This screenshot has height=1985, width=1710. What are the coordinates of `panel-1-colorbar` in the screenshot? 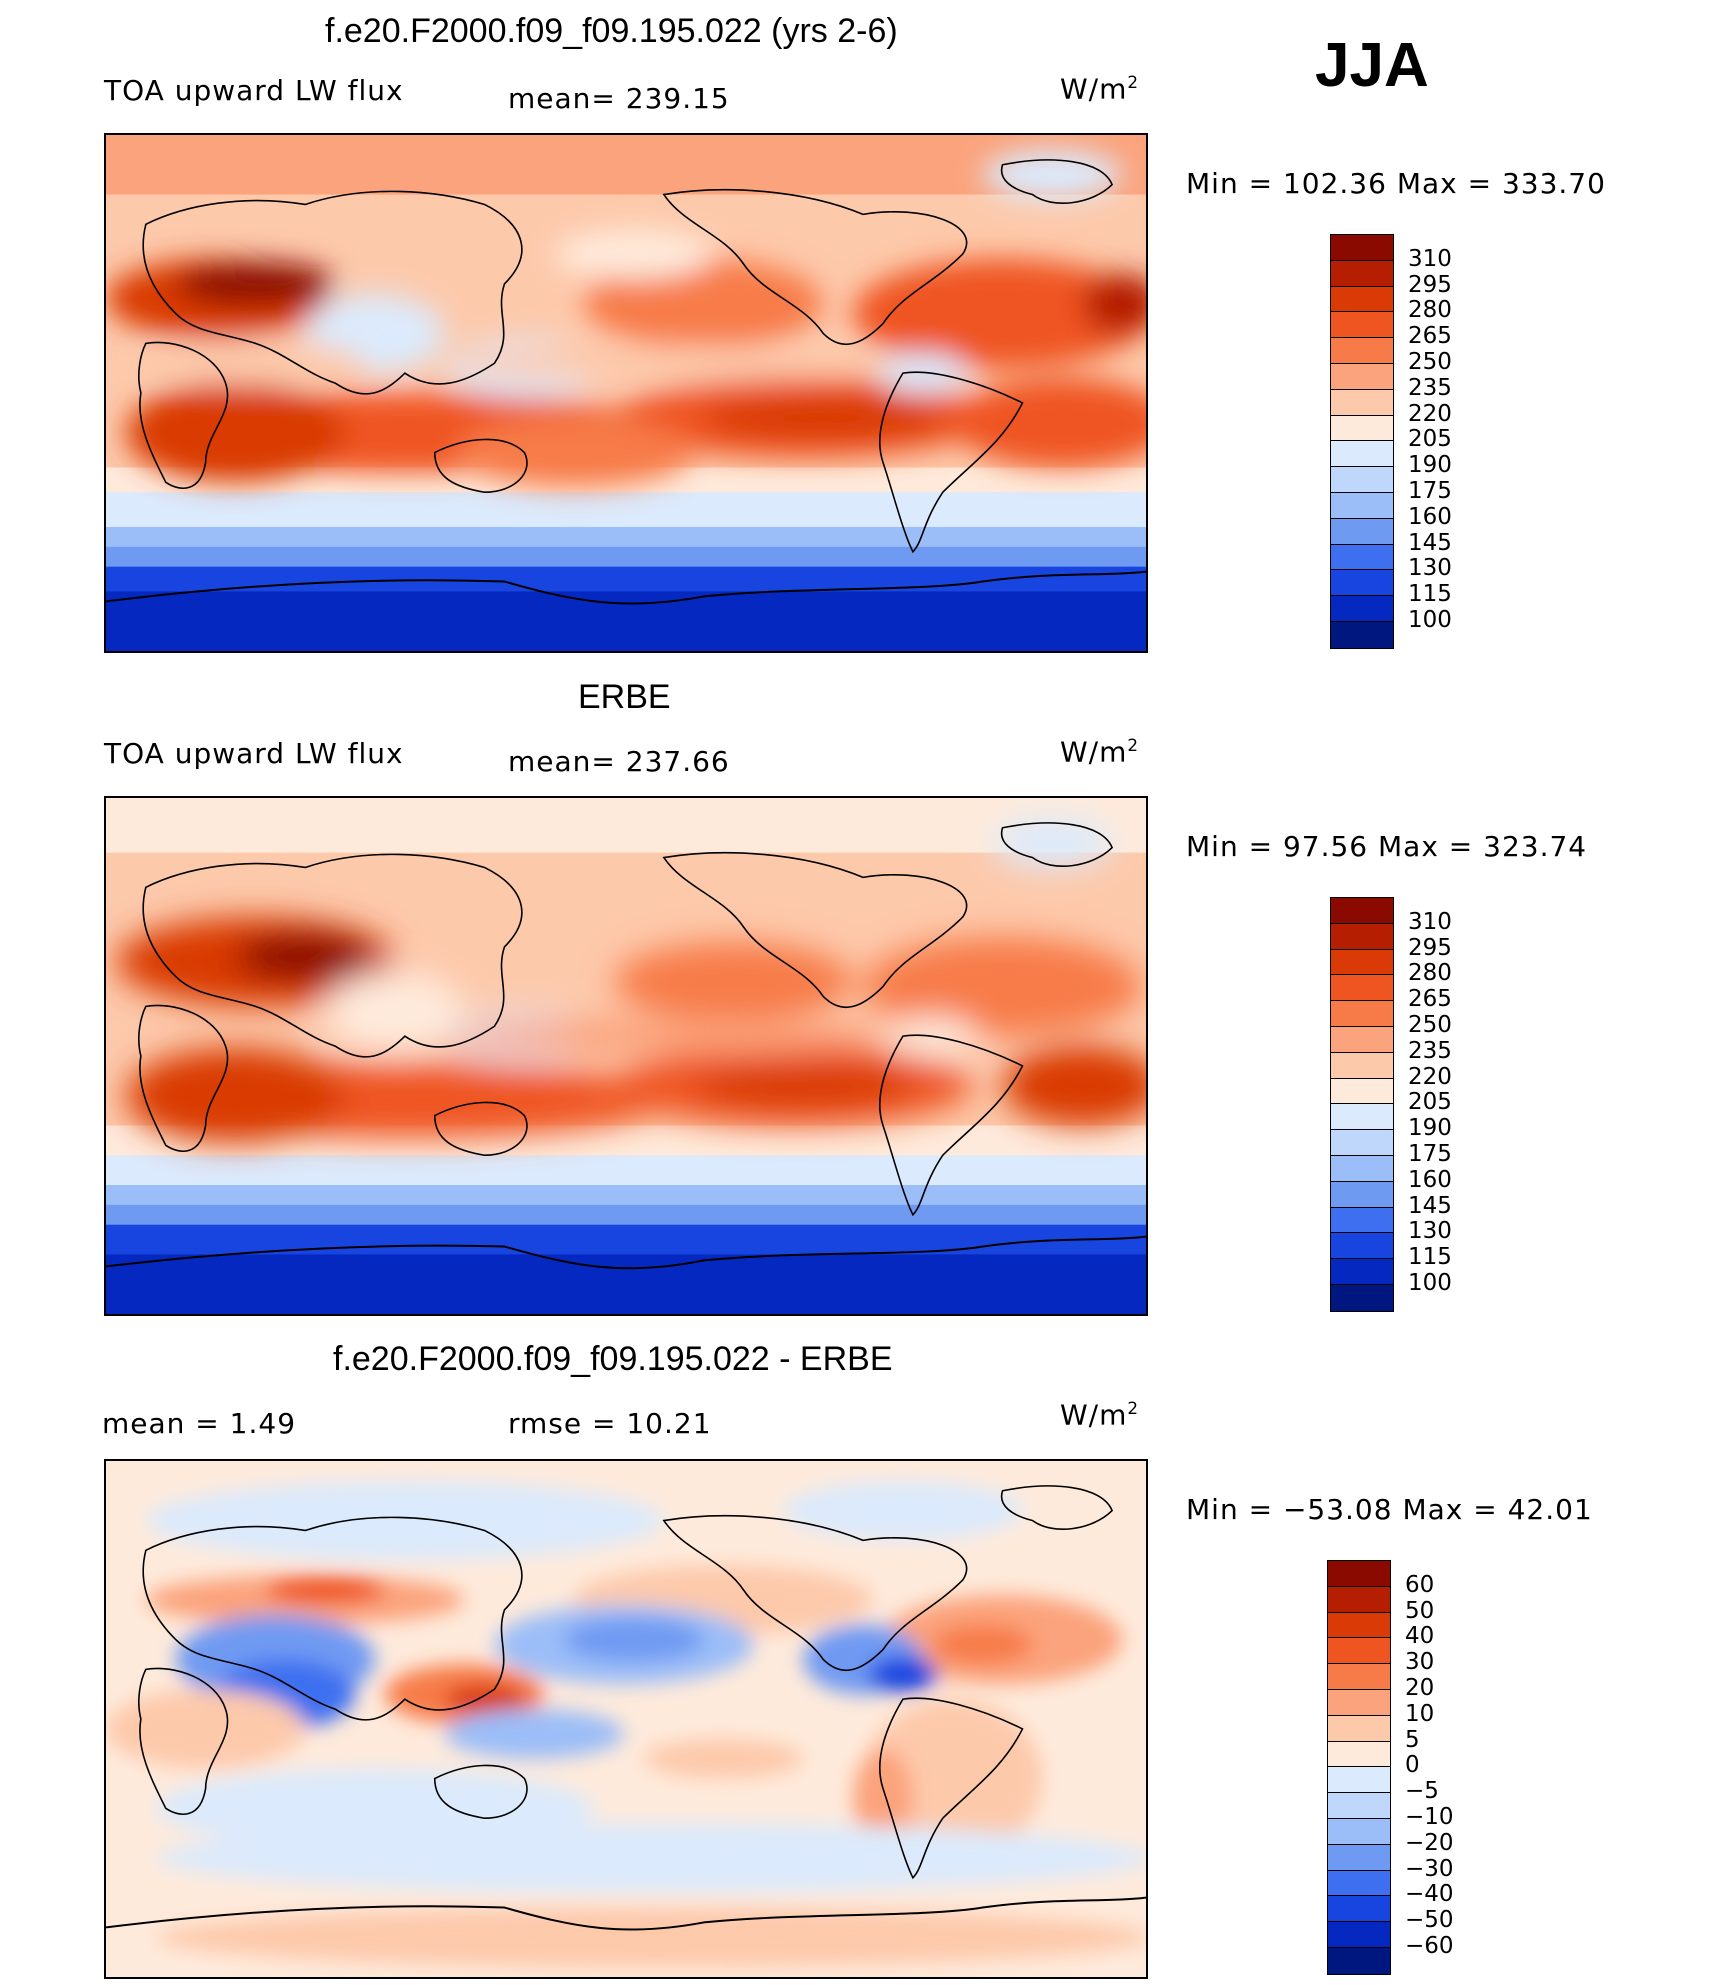 It's located at (1362, 441).